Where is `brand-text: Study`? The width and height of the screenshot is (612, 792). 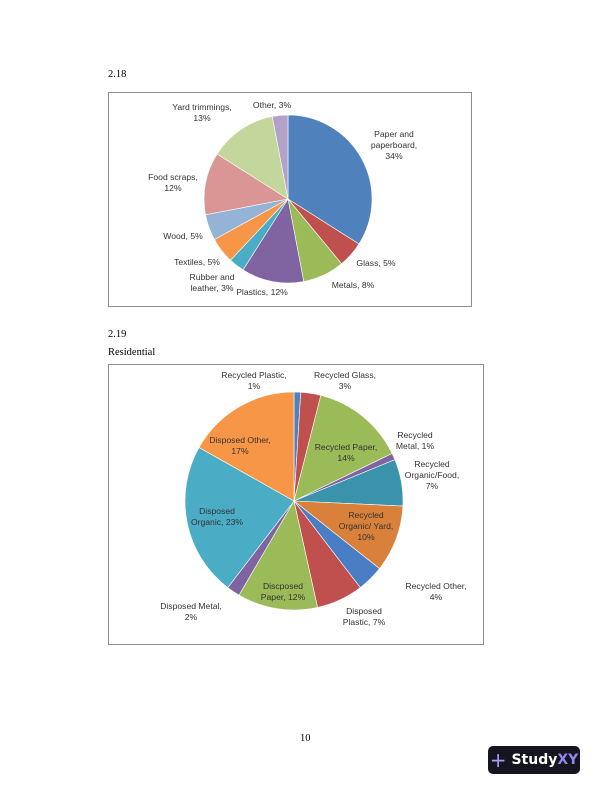 brand-text: Study is located at coordinates (534, 760).